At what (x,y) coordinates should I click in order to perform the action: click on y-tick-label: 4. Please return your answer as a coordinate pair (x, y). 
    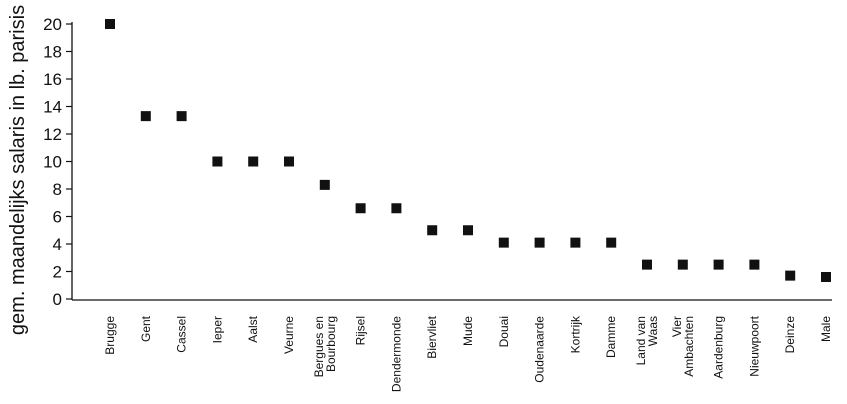
    Looking at the image, I should click on (57, 244).